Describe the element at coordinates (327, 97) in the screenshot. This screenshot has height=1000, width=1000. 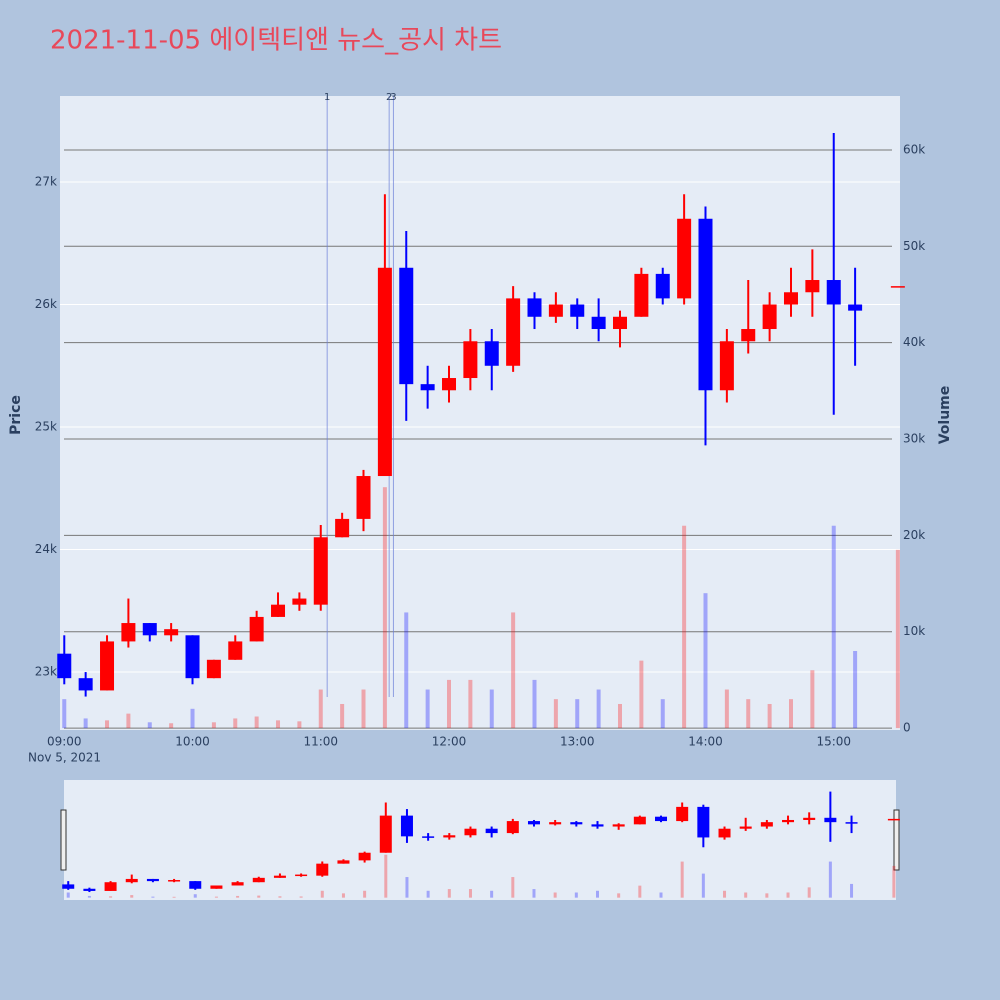
I see `news-label: 1` at that location.